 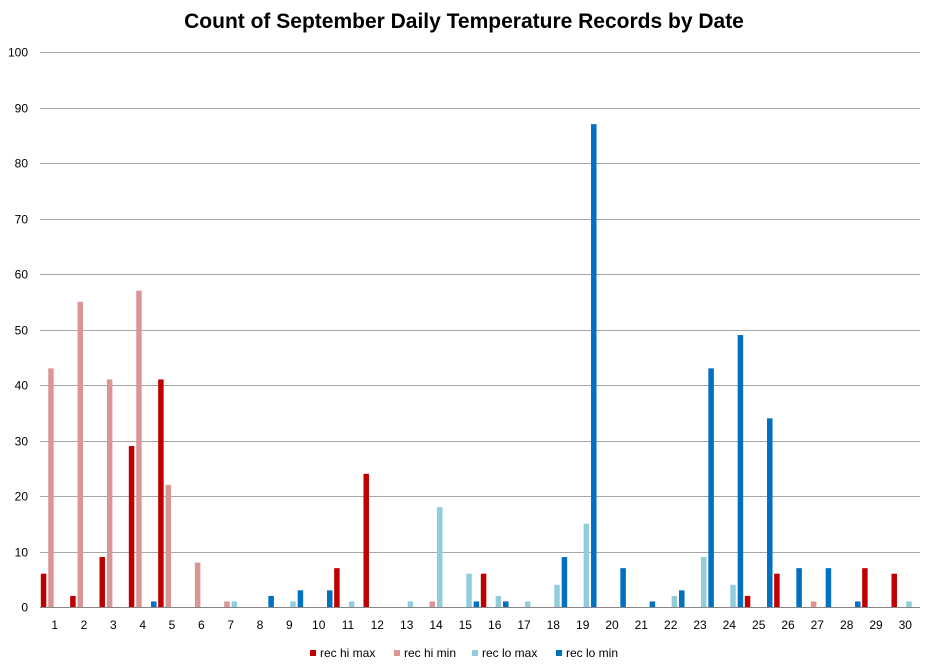 I want to click on legend: rec hi max rec hi min rec lo max rec lo min, so click(x=464, y=653).